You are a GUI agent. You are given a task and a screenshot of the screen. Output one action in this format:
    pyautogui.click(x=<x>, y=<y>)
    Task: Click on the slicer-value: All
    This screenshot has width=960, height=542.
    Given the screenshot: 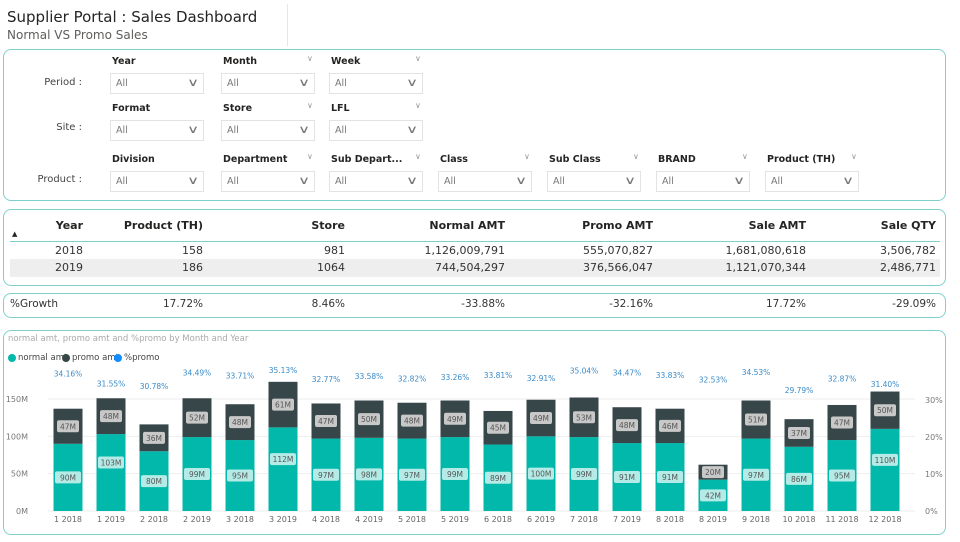 What is the action you would take?
    pyautogui.click(x=668, y=181)
    